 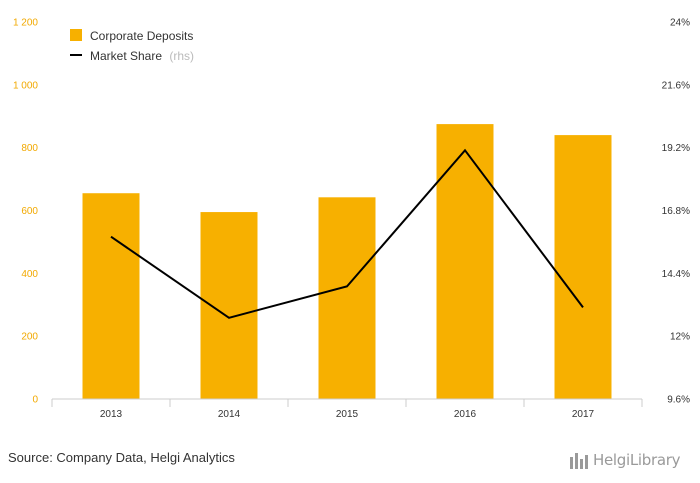 What do you see at coordinates (678, 400) in the screenshot?
I see `right-tick-label: 9.6%` at bounding box center [678, 400].